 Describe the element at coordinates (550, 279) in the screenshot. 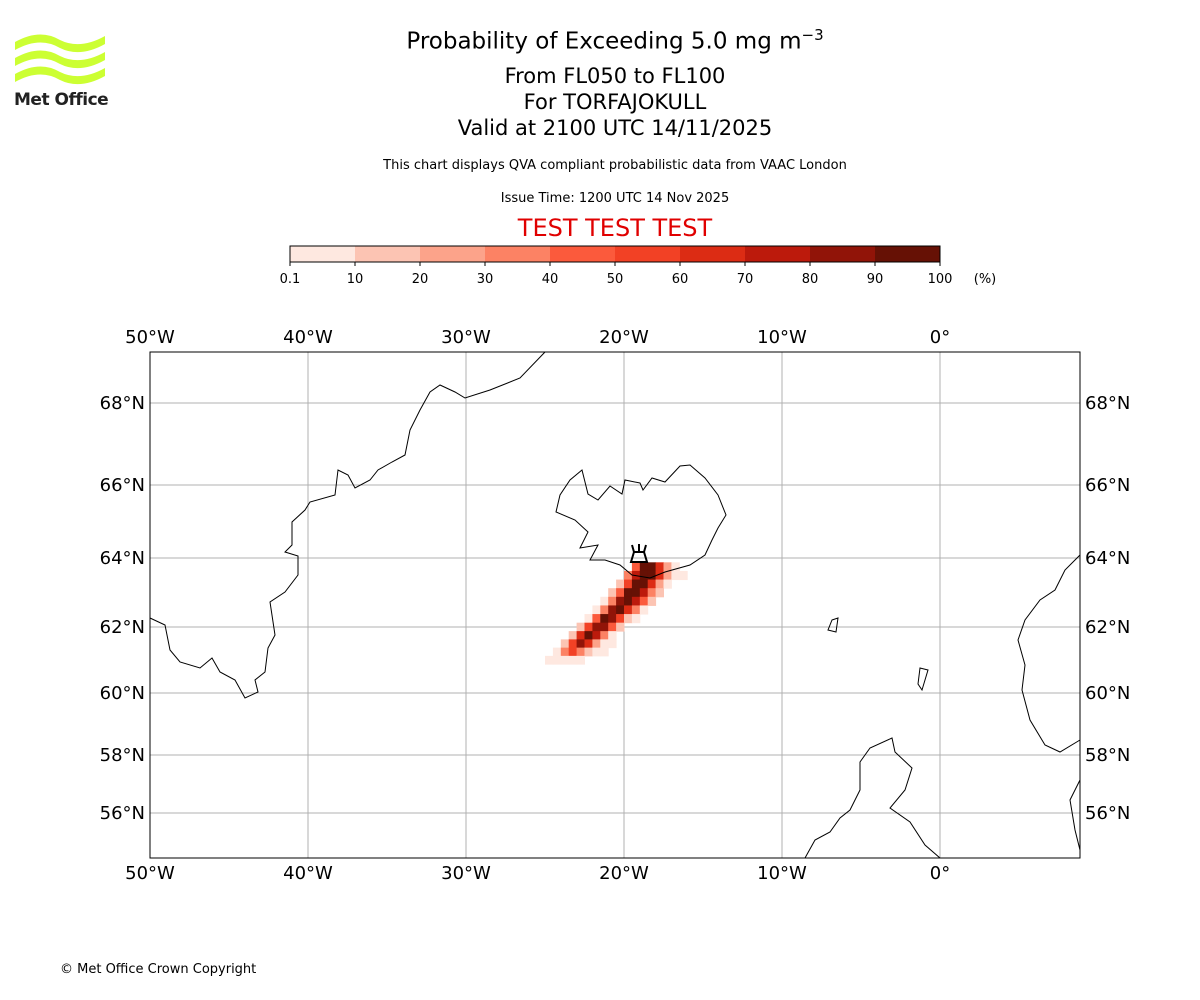

I see `colorbar-tick: 40` at that location.